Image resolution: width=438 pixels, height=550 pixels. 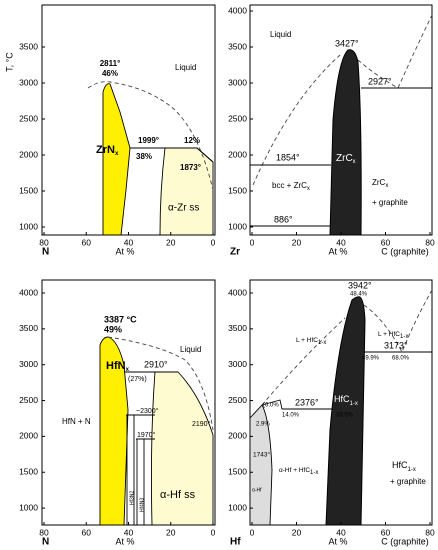 I want to click on label: ZrCx, so click(x=380, y=183).